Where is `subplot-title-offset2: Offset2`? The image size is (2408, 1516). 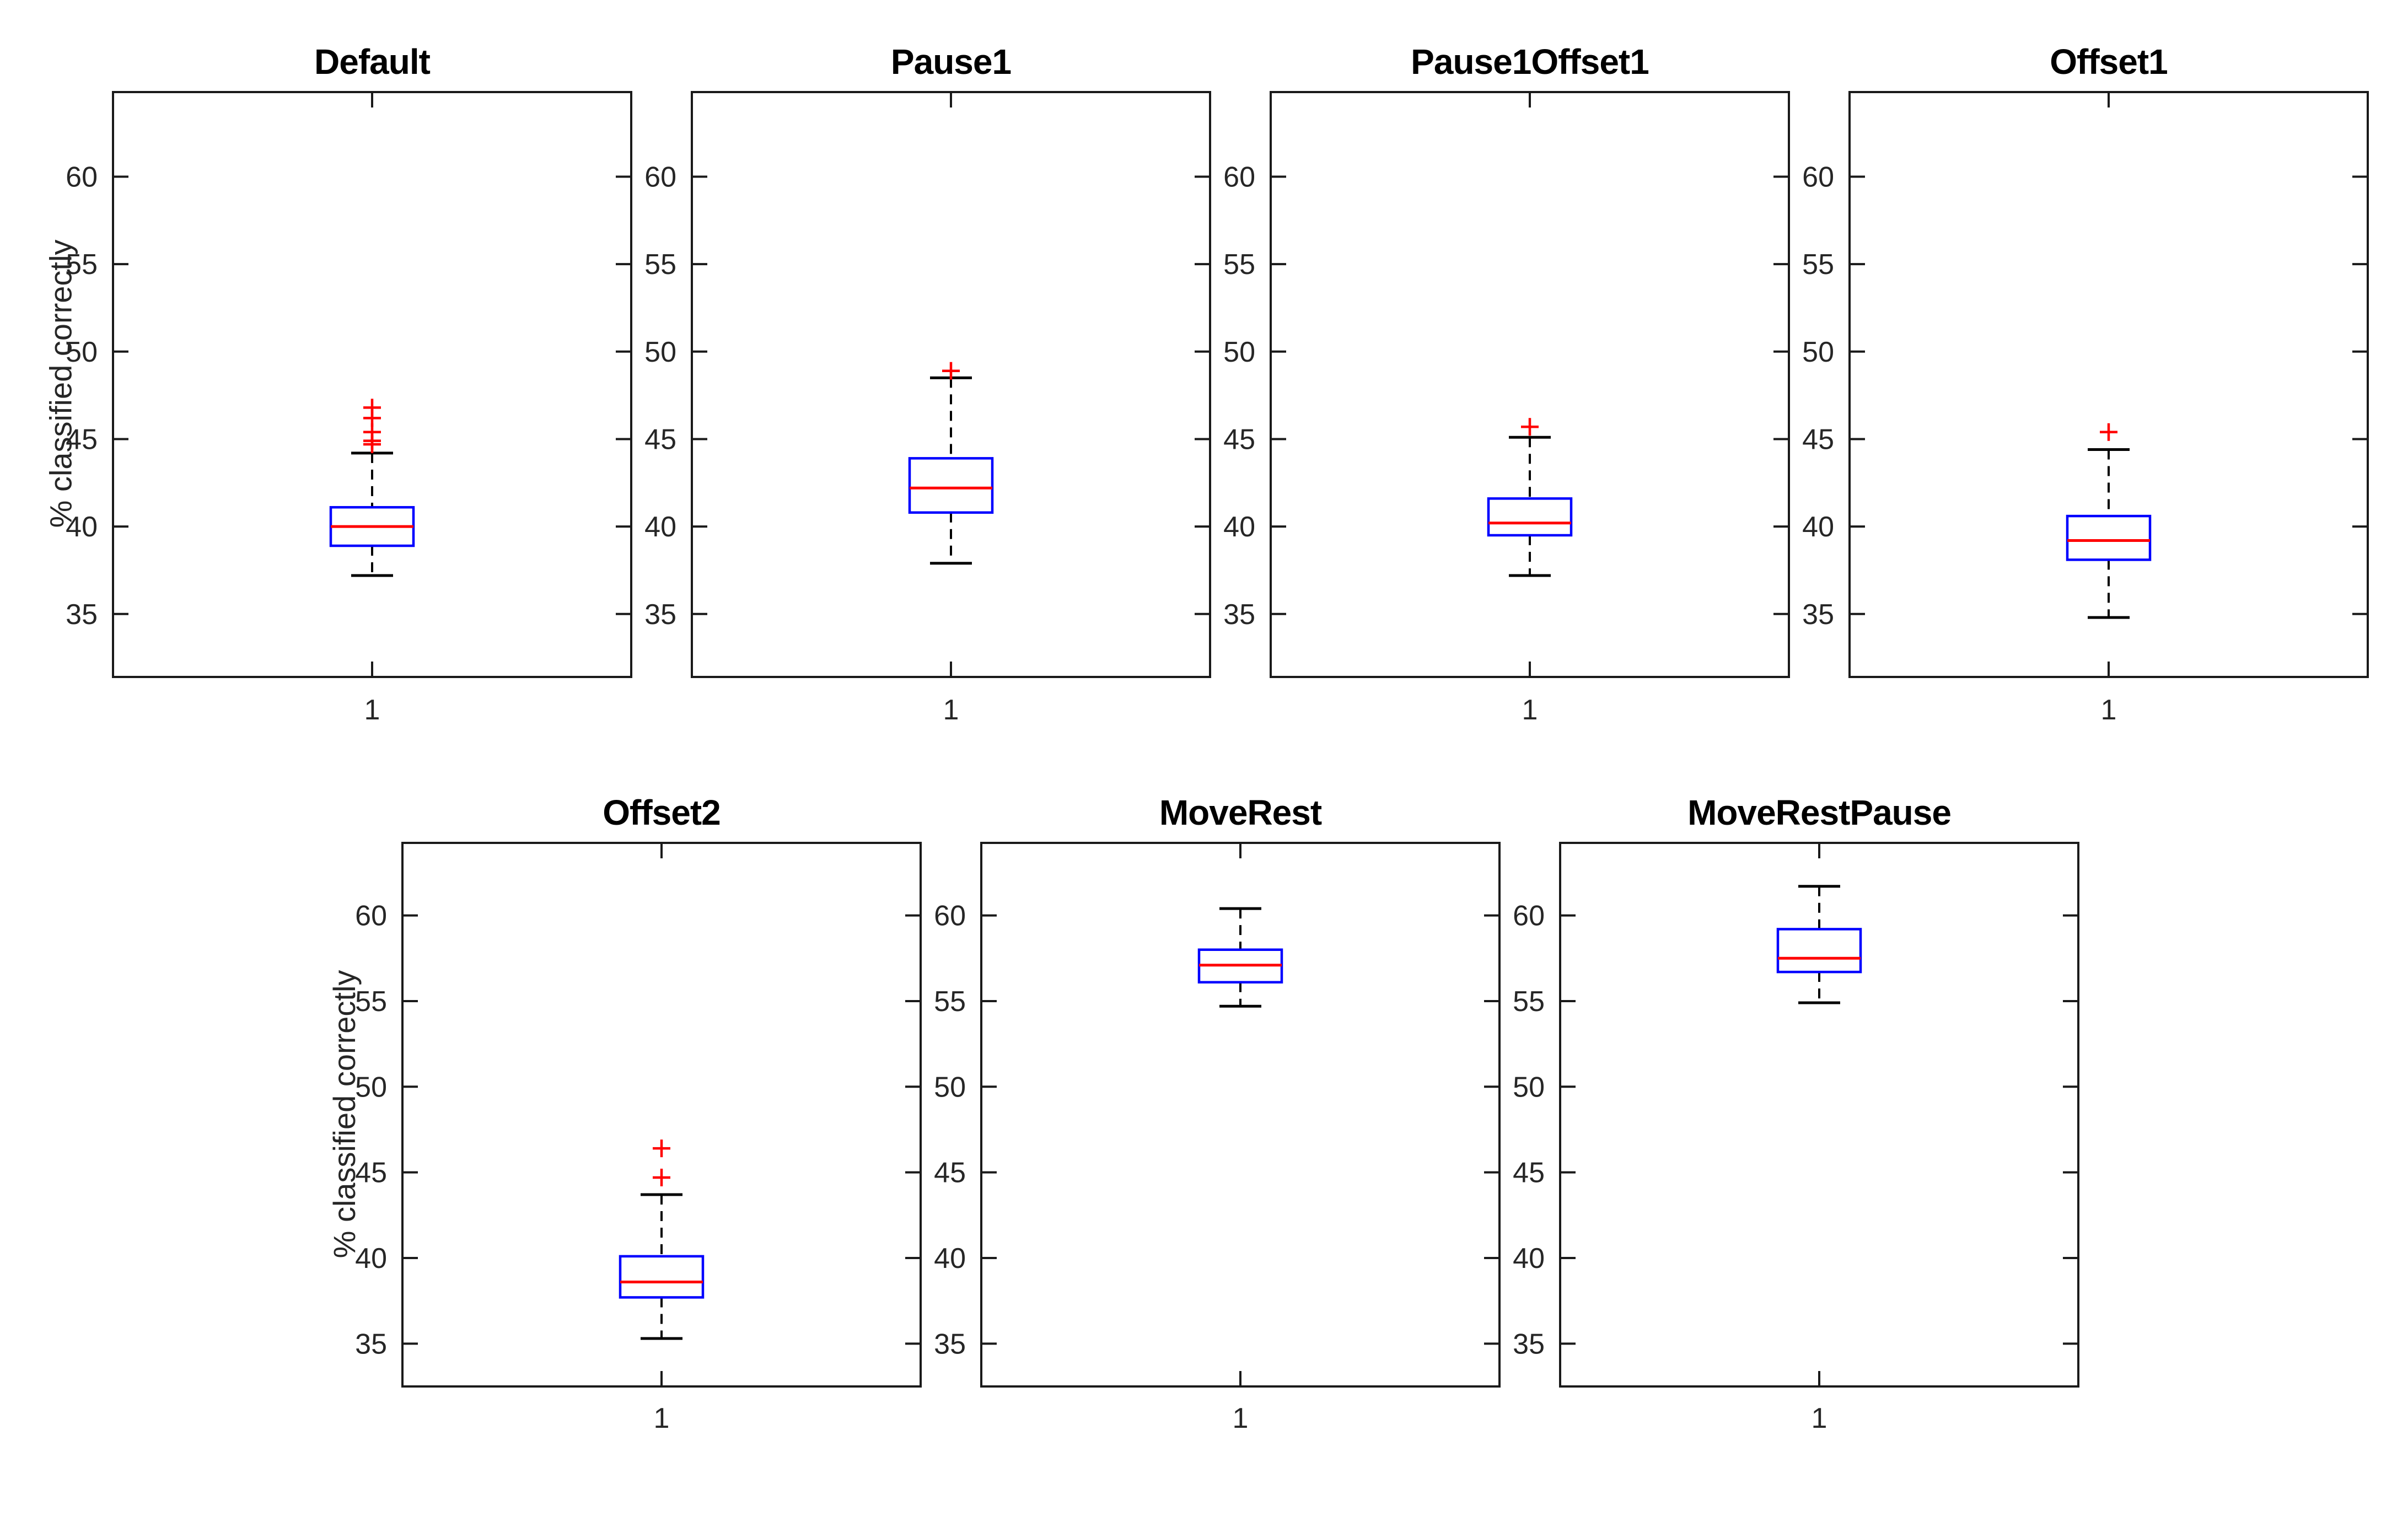
subplot-title-offset2: Offset2 is located at coordinates (662, 813).